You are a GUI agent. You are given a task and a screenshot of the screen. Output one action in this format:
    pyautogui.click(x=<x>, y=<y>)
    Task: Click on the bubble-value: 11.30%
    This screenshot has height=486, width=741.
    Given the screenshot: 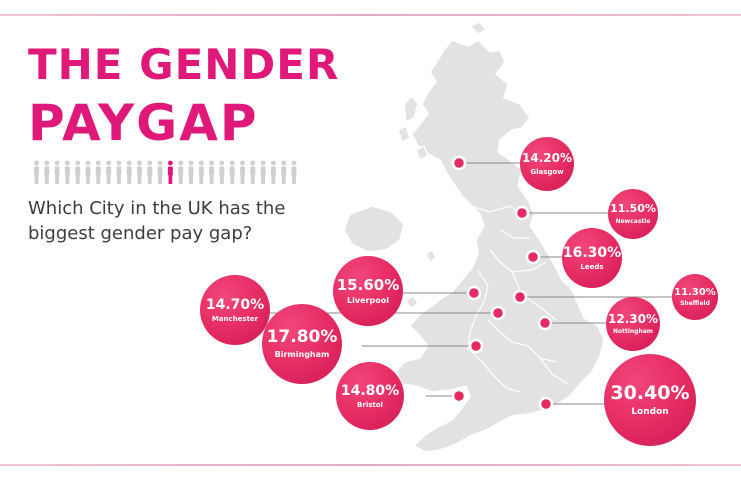 What is the action you would take?
    pyautogui.click(x=695, y=292)
    